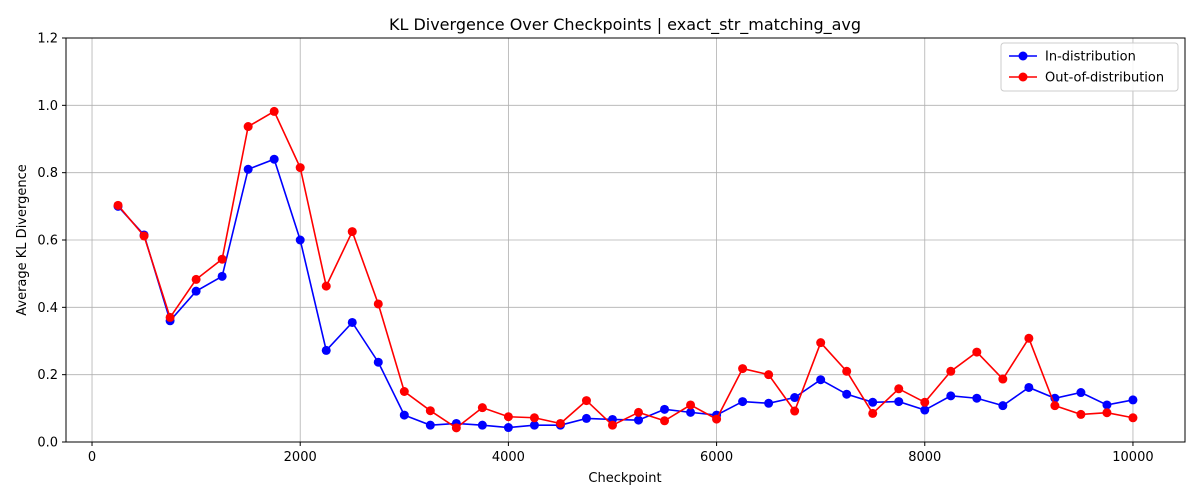 The width and height of the screenshot is (1200, 500). What do you see at coordinates (47, 241) in the screenshot?
I see `y-tick-label: 0.6` at bounding box center [47, 241].